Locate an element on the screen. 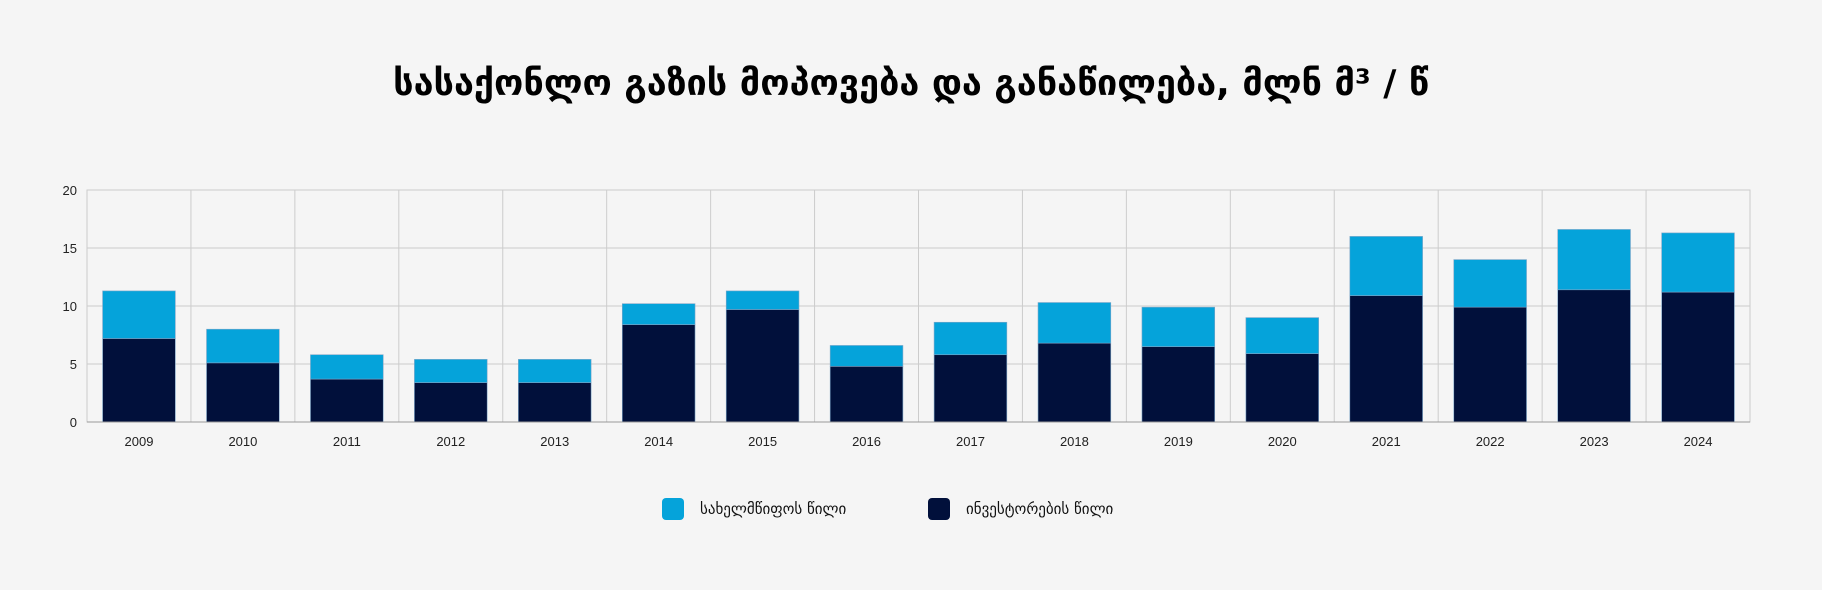 The height and width of the screenshot is (590, 1822). x-tick-label: 2018 is located at coordinates (1074, 441).